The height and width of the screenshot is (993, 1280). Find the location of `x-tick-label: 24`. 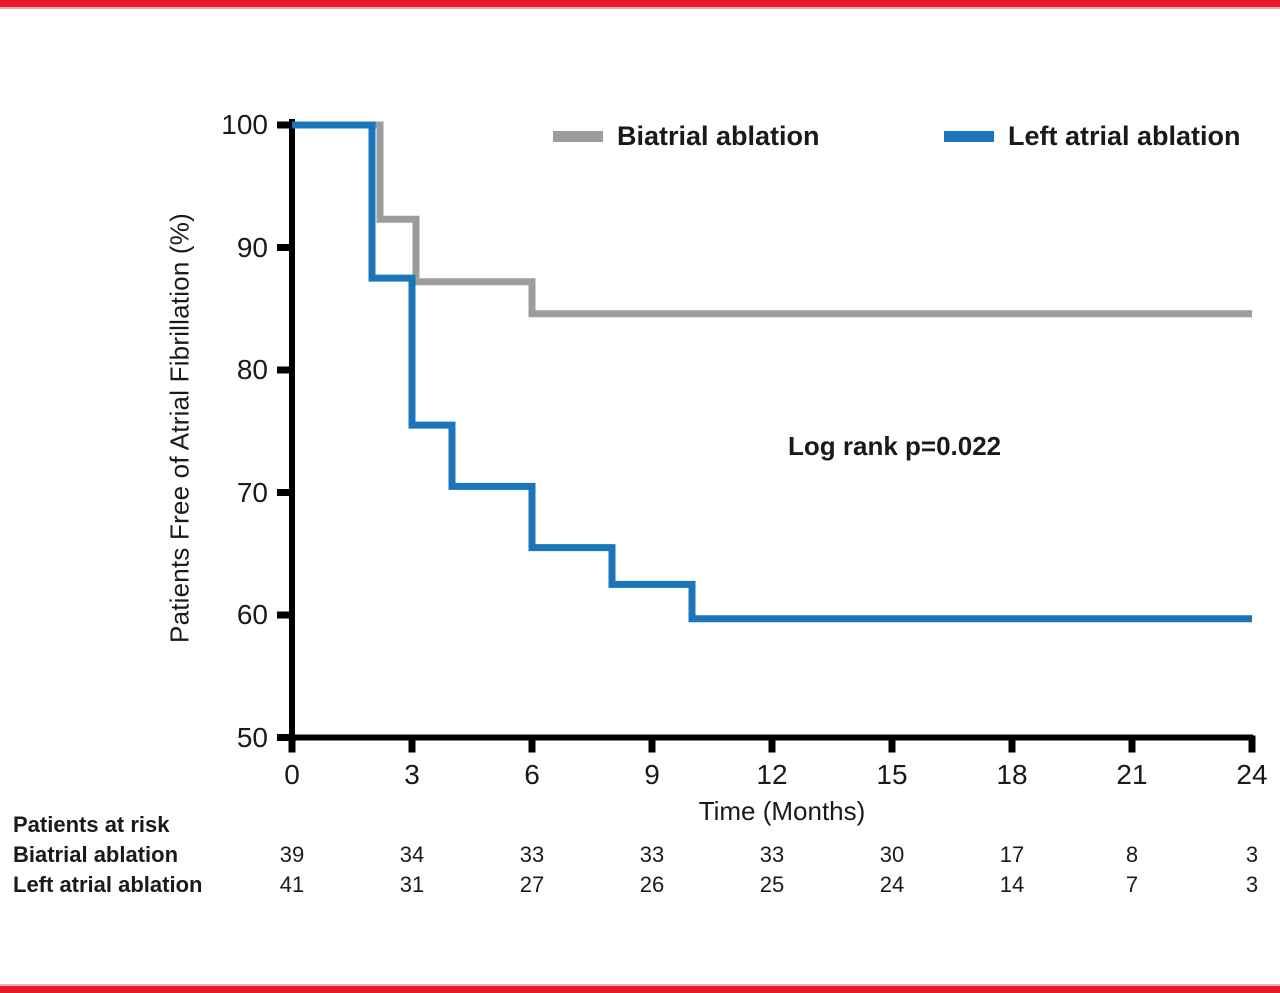

x-tick-label: 24 is located at coordinates (1252, 774).